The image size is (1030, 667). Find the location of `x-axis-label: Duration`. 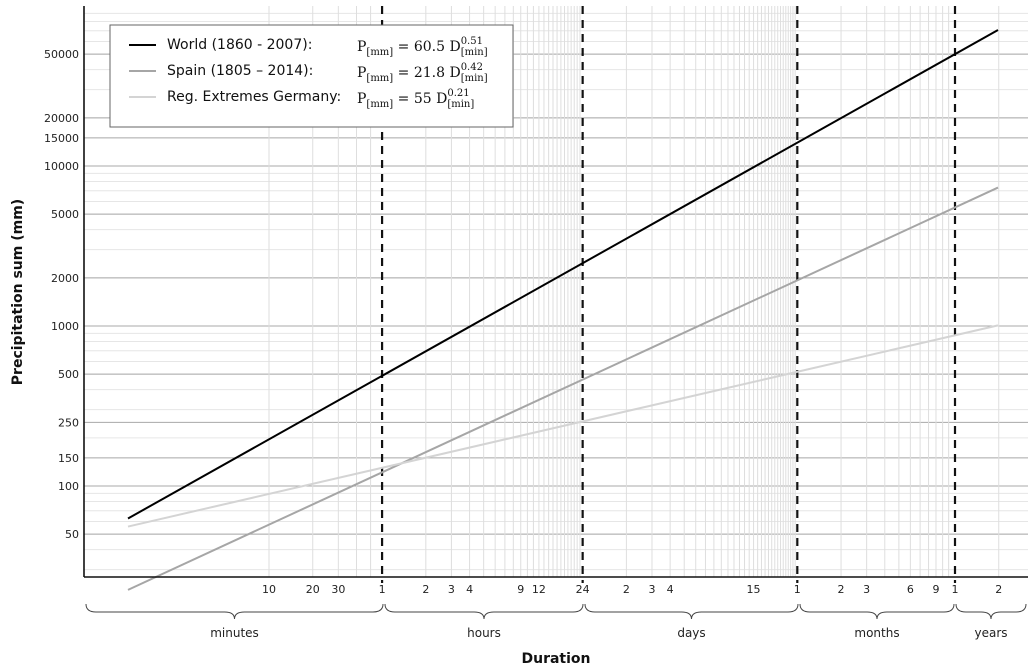

x-axis-label: Duration is located at coordinates (555, 659).